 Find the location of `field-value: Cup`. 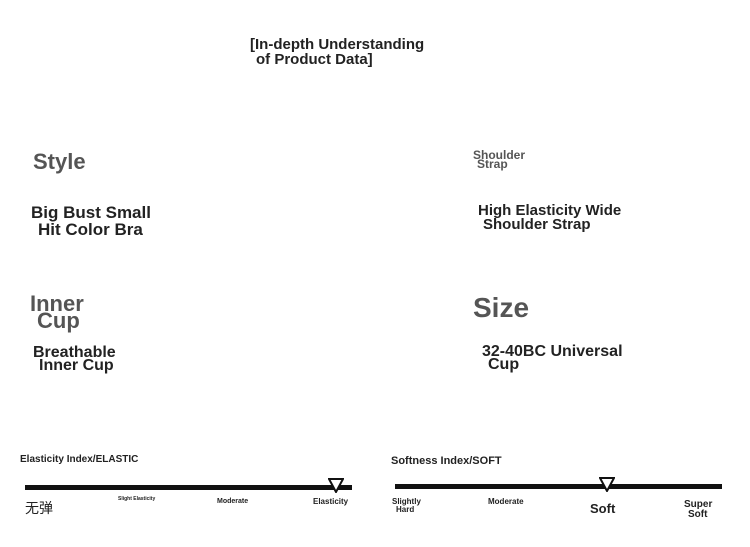

field-value: Cup is located at coordinates (504, 364).